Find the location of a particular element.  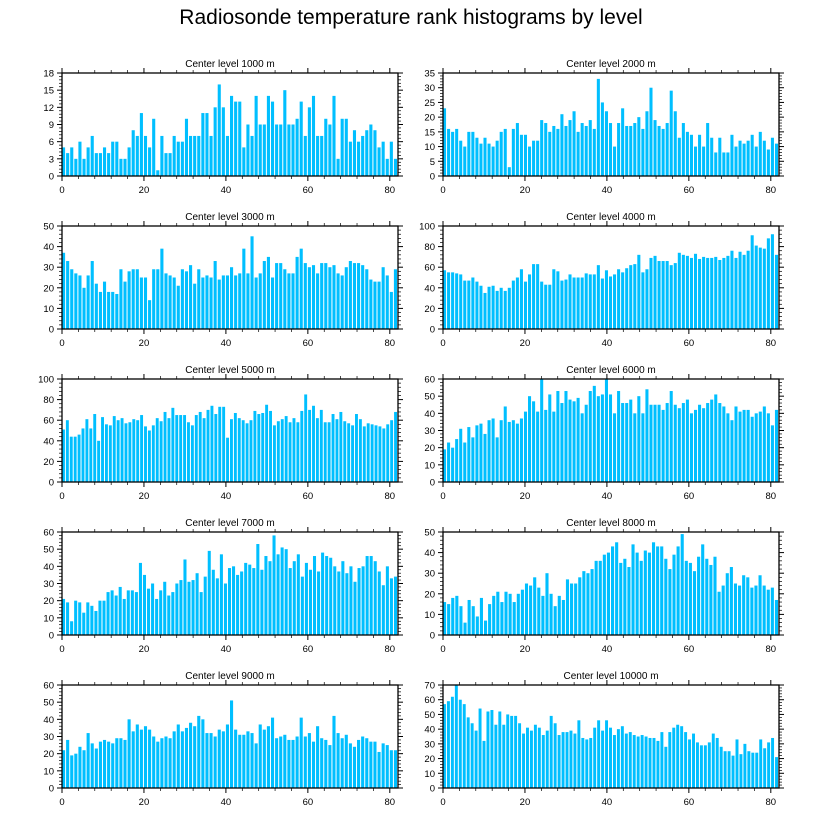

histogram-panel: Center level 8000 m 0 10 20 30 40 50 0 20 40 60 80 is located at coordinates (604, 586).